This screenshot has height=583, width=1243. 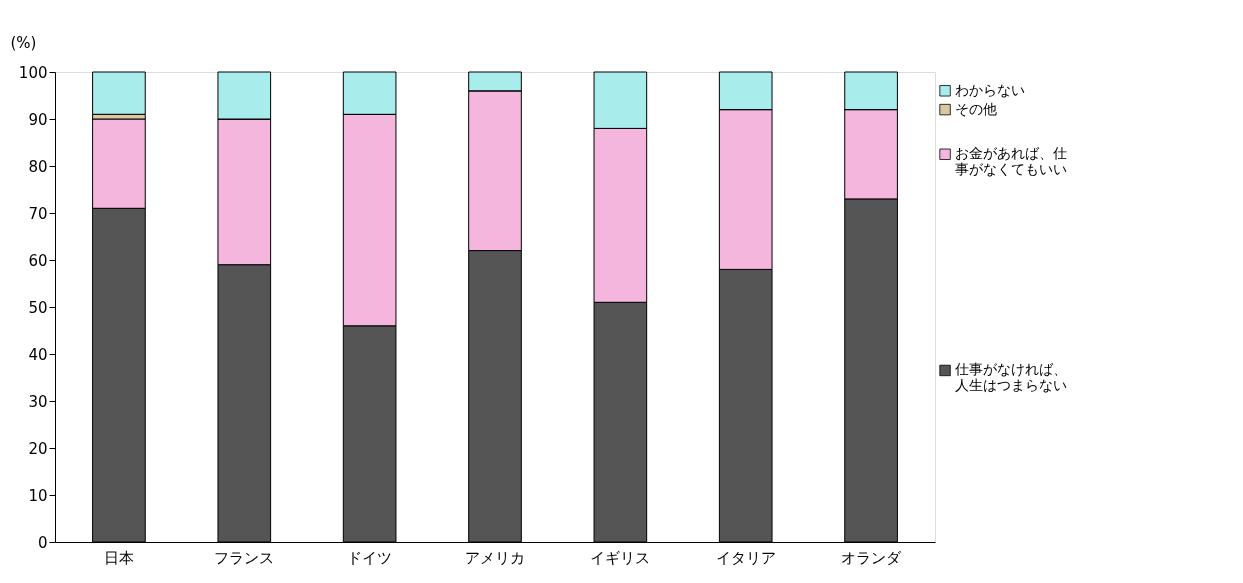 I want to click on legend-label: お金があれば、仕事がなくてもいい, so click(x=1011, y=161).